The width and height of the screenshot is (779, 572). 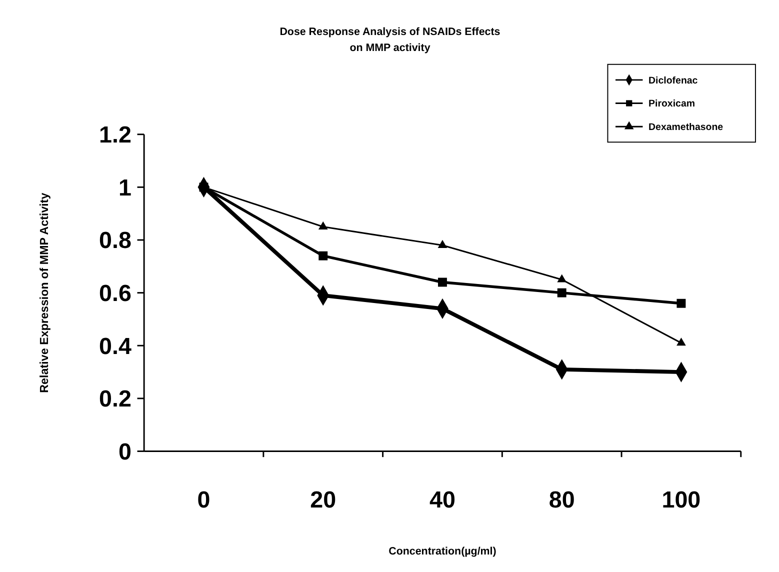 What do you see at coordinates (115, 293) in the screenshot?
I see `y-tick-label: 0.6` at bounding box center [115, 293].